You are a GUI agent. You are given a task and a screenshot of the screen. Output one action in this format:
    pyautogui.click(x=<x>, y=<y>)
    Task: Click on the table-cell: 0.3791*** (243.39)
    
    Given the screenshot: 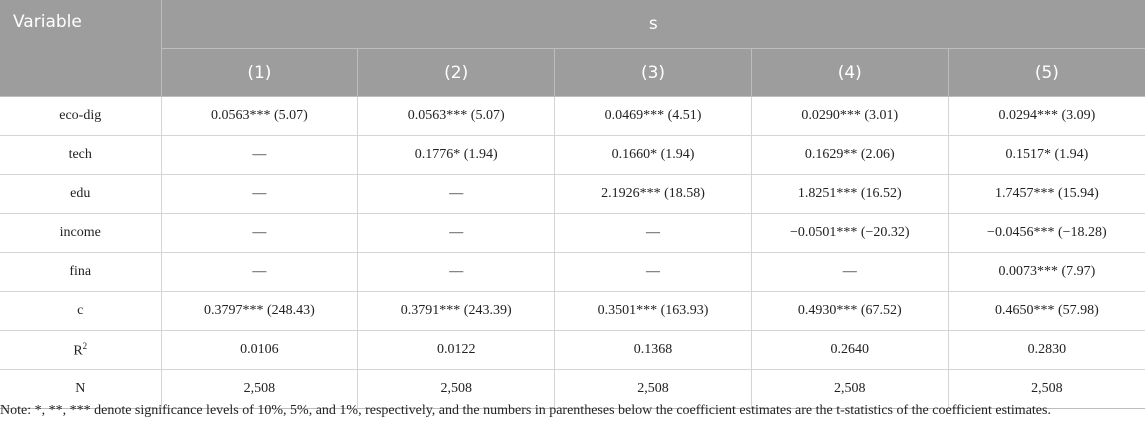 What is the action you would take?
    pyautogui.click(x=456, y=311)
    